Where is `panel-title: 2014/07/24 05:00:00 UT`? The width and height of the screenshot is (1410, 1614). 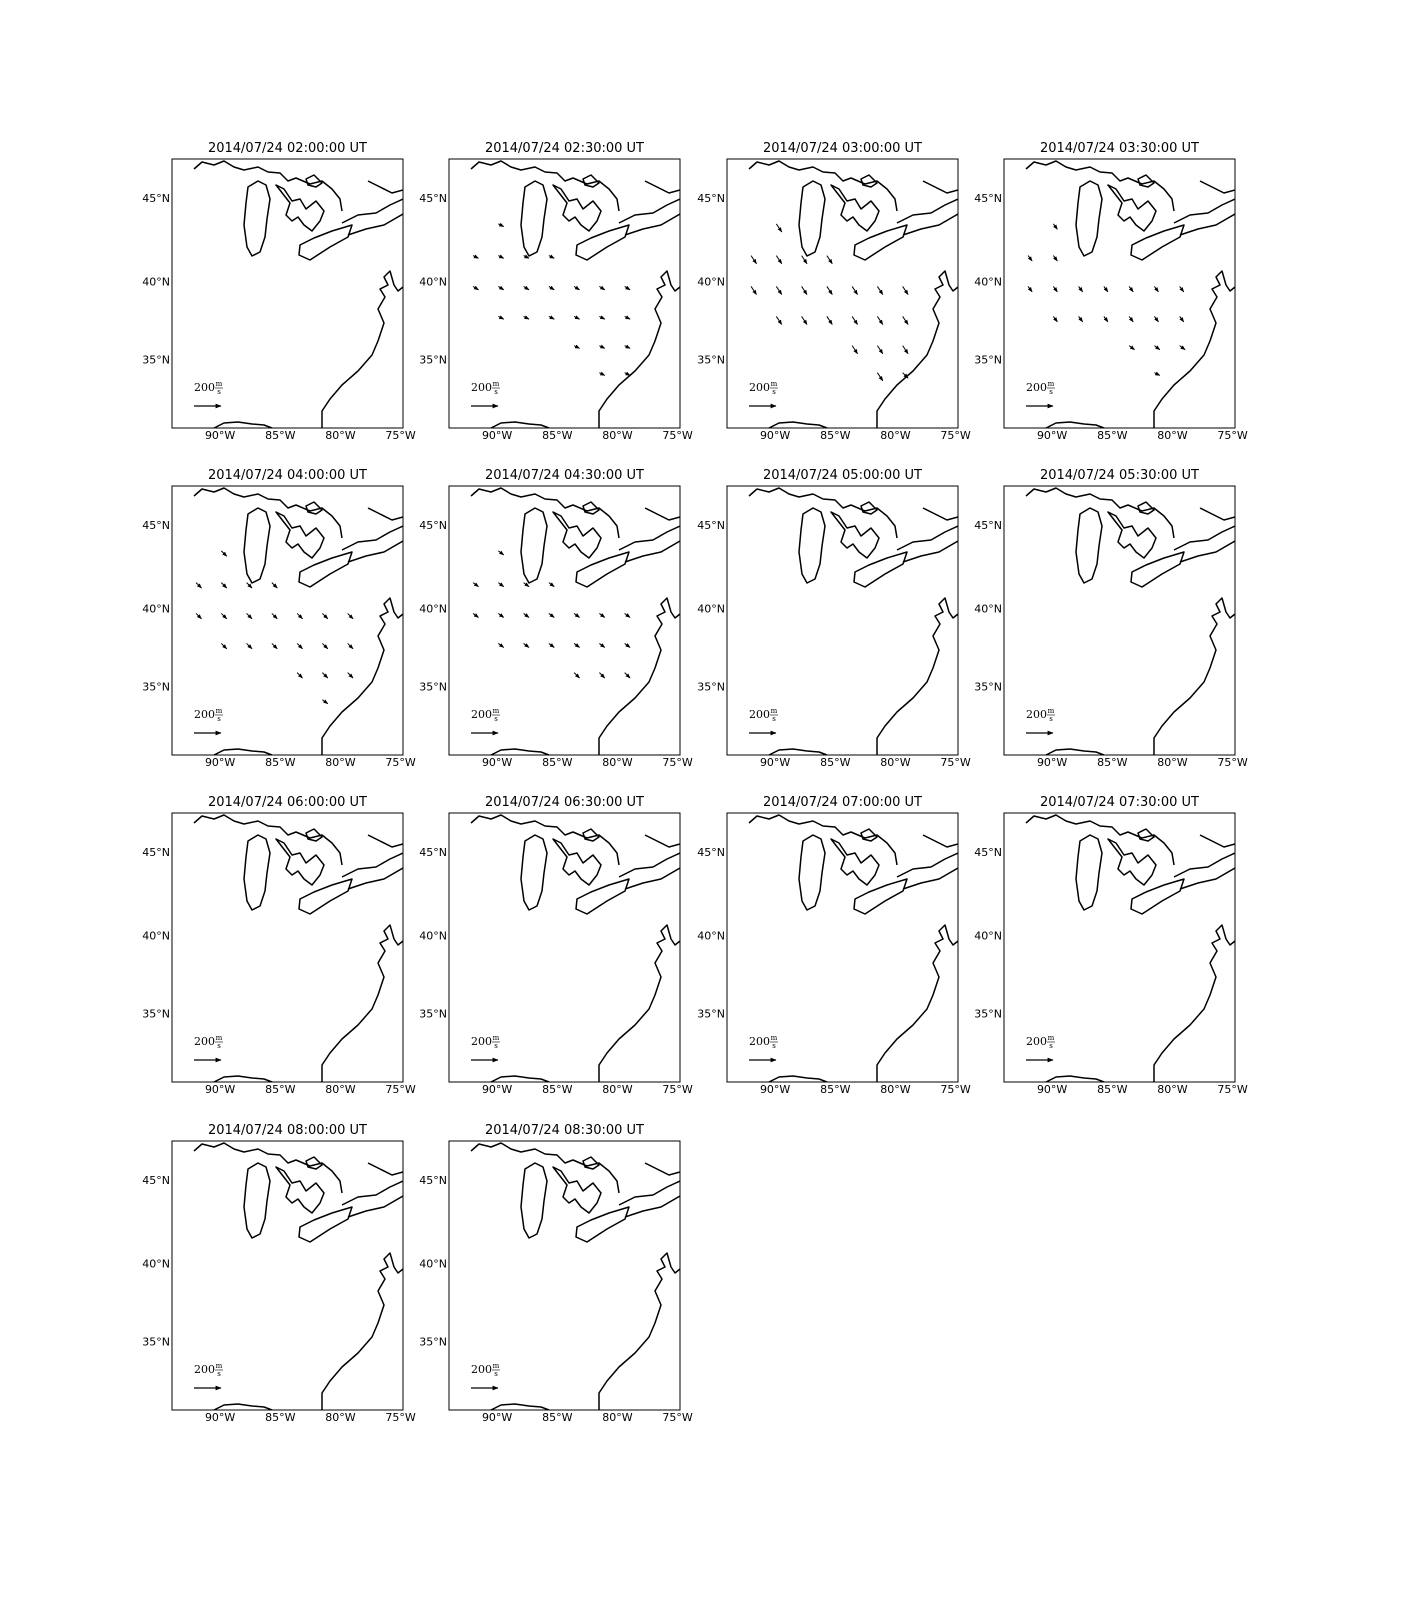 panel-title: 2014/07/24 05:00:00 UT is located at coordinates (842, 475).